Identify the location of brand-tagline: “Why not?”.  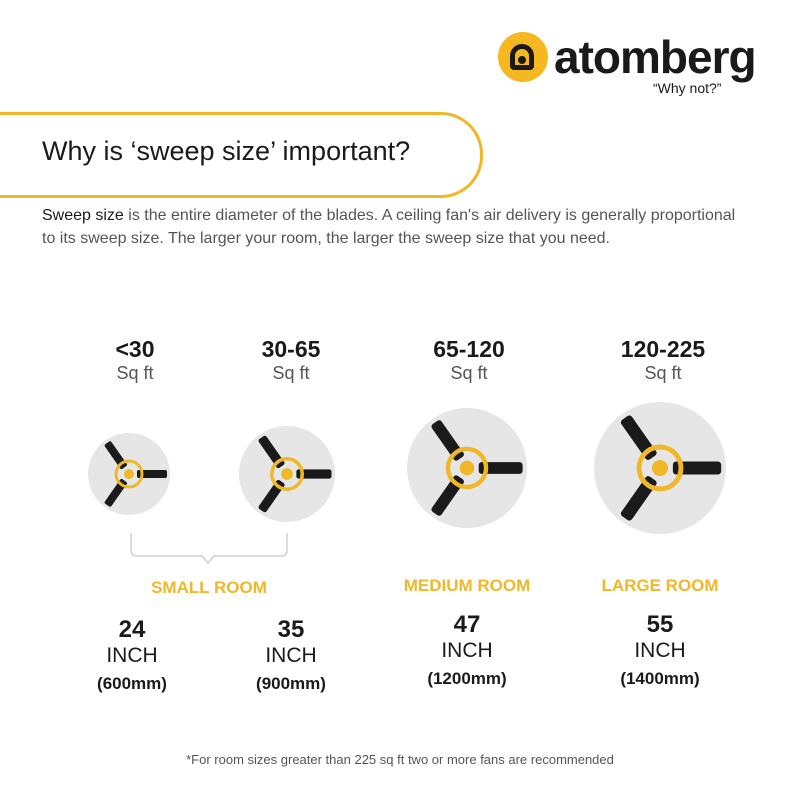
(687, 88).